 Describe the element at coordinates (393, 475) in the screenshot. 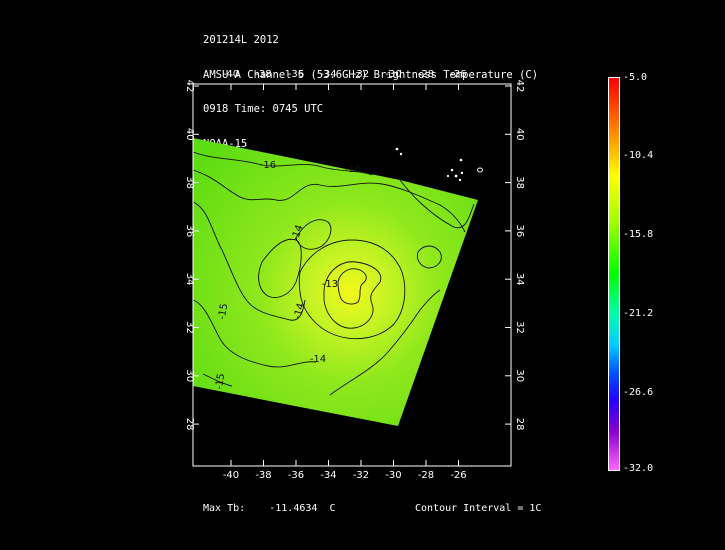

I see `lon-tick-label-bottom: -30` at that location.